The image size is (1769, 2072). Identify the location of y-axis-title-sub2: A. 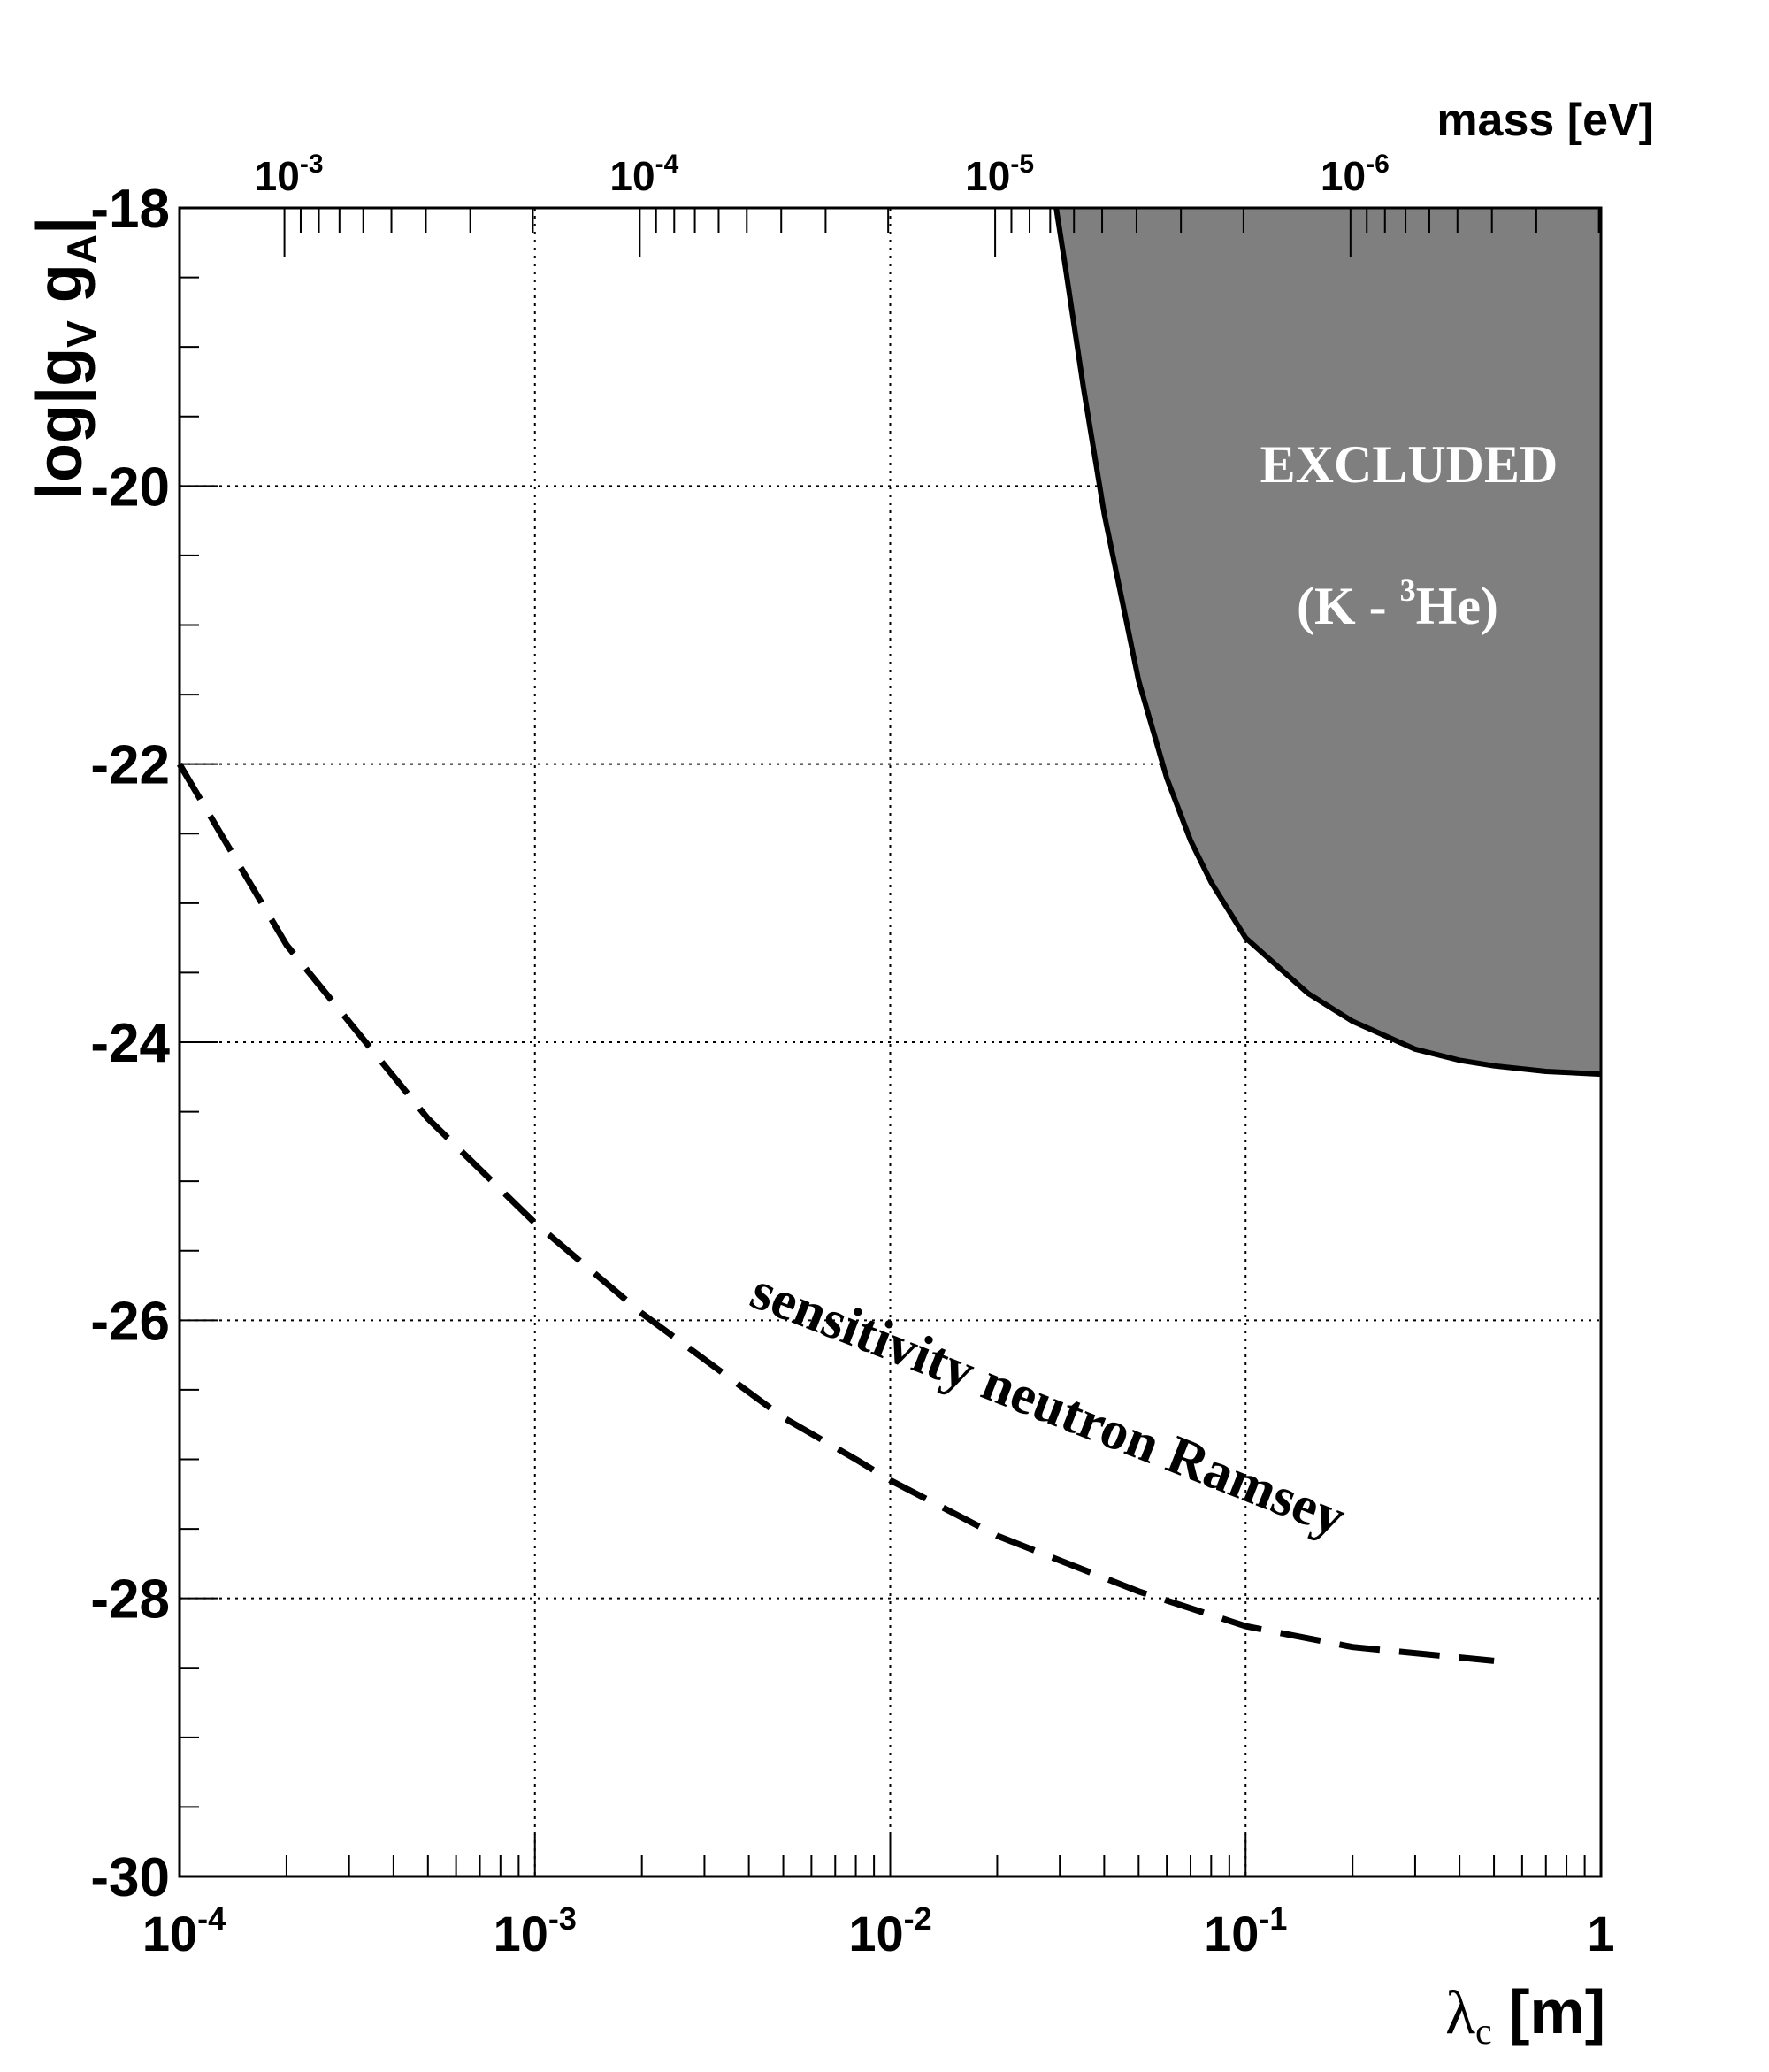
(81, 249).